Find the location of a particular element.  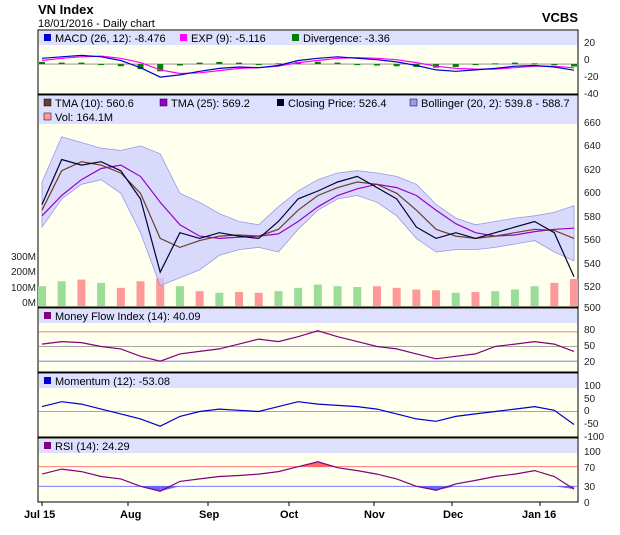

macd-tick-20: 20 is located at coordinates (590, 43).